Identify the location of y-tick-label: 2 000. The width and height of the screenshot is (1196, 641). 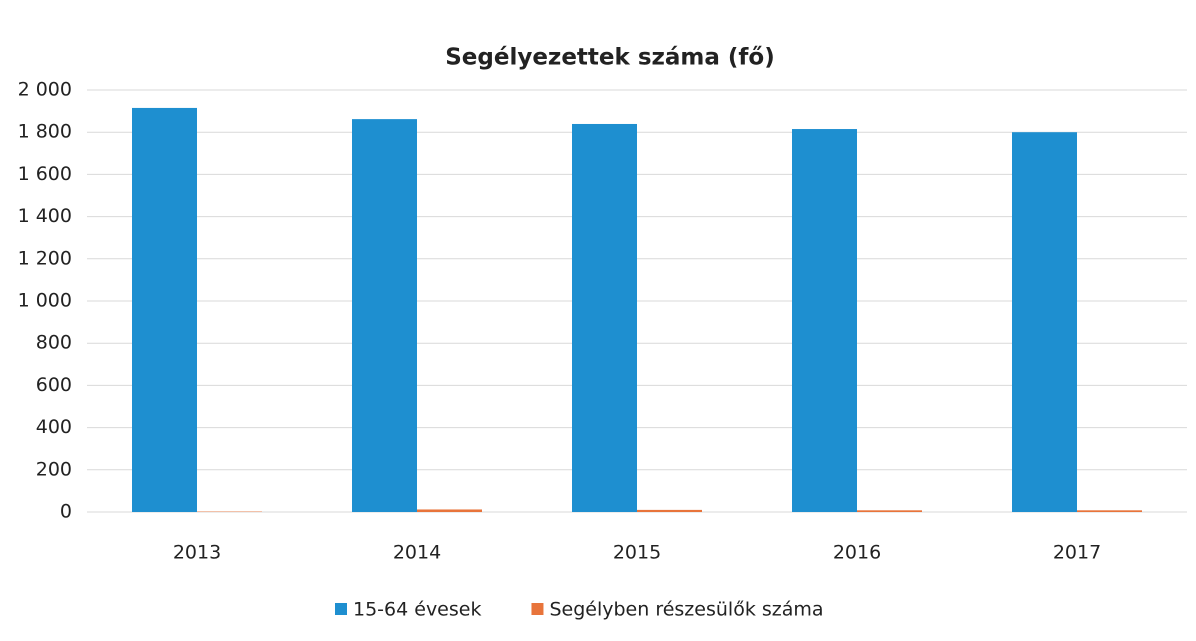
(45, 90).